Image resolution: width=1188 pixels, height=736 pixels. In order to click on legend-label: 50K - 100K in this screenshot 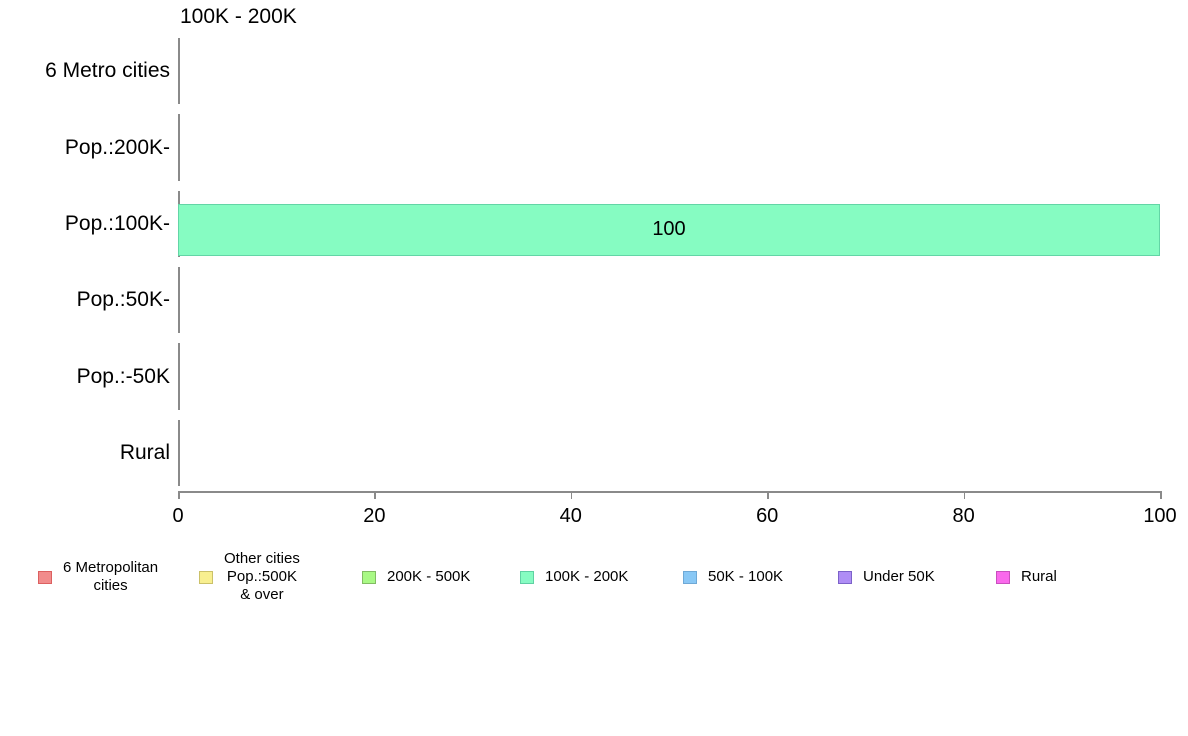, I will do `click(746, 576)`.